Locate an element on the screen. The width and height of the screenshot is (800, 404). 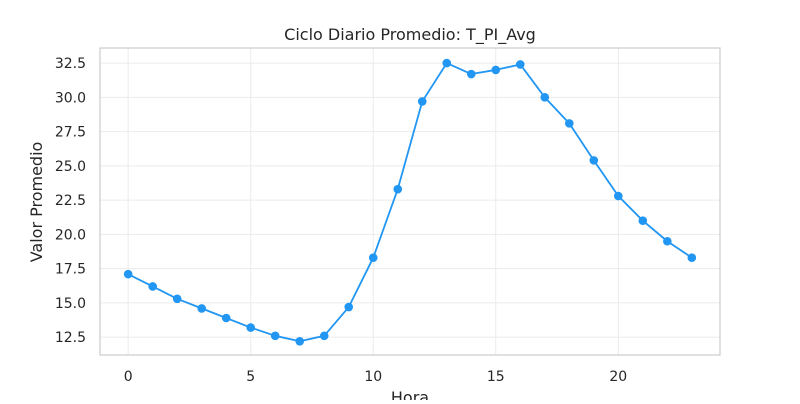
y-tick-label: 25.0 is located at coordinates (70, 167).